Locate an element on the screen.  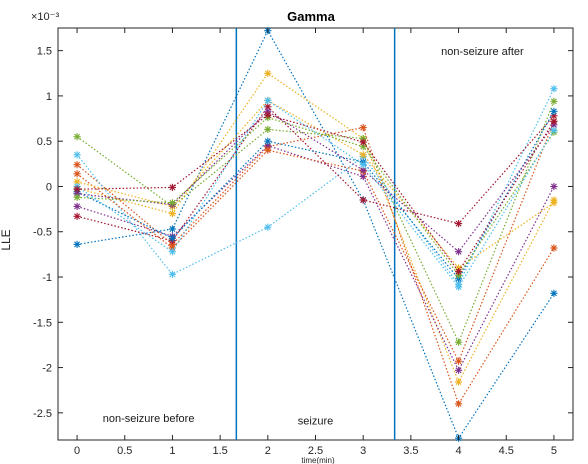
annotation-label: non-seizure after is located at coordinates (482, 52).